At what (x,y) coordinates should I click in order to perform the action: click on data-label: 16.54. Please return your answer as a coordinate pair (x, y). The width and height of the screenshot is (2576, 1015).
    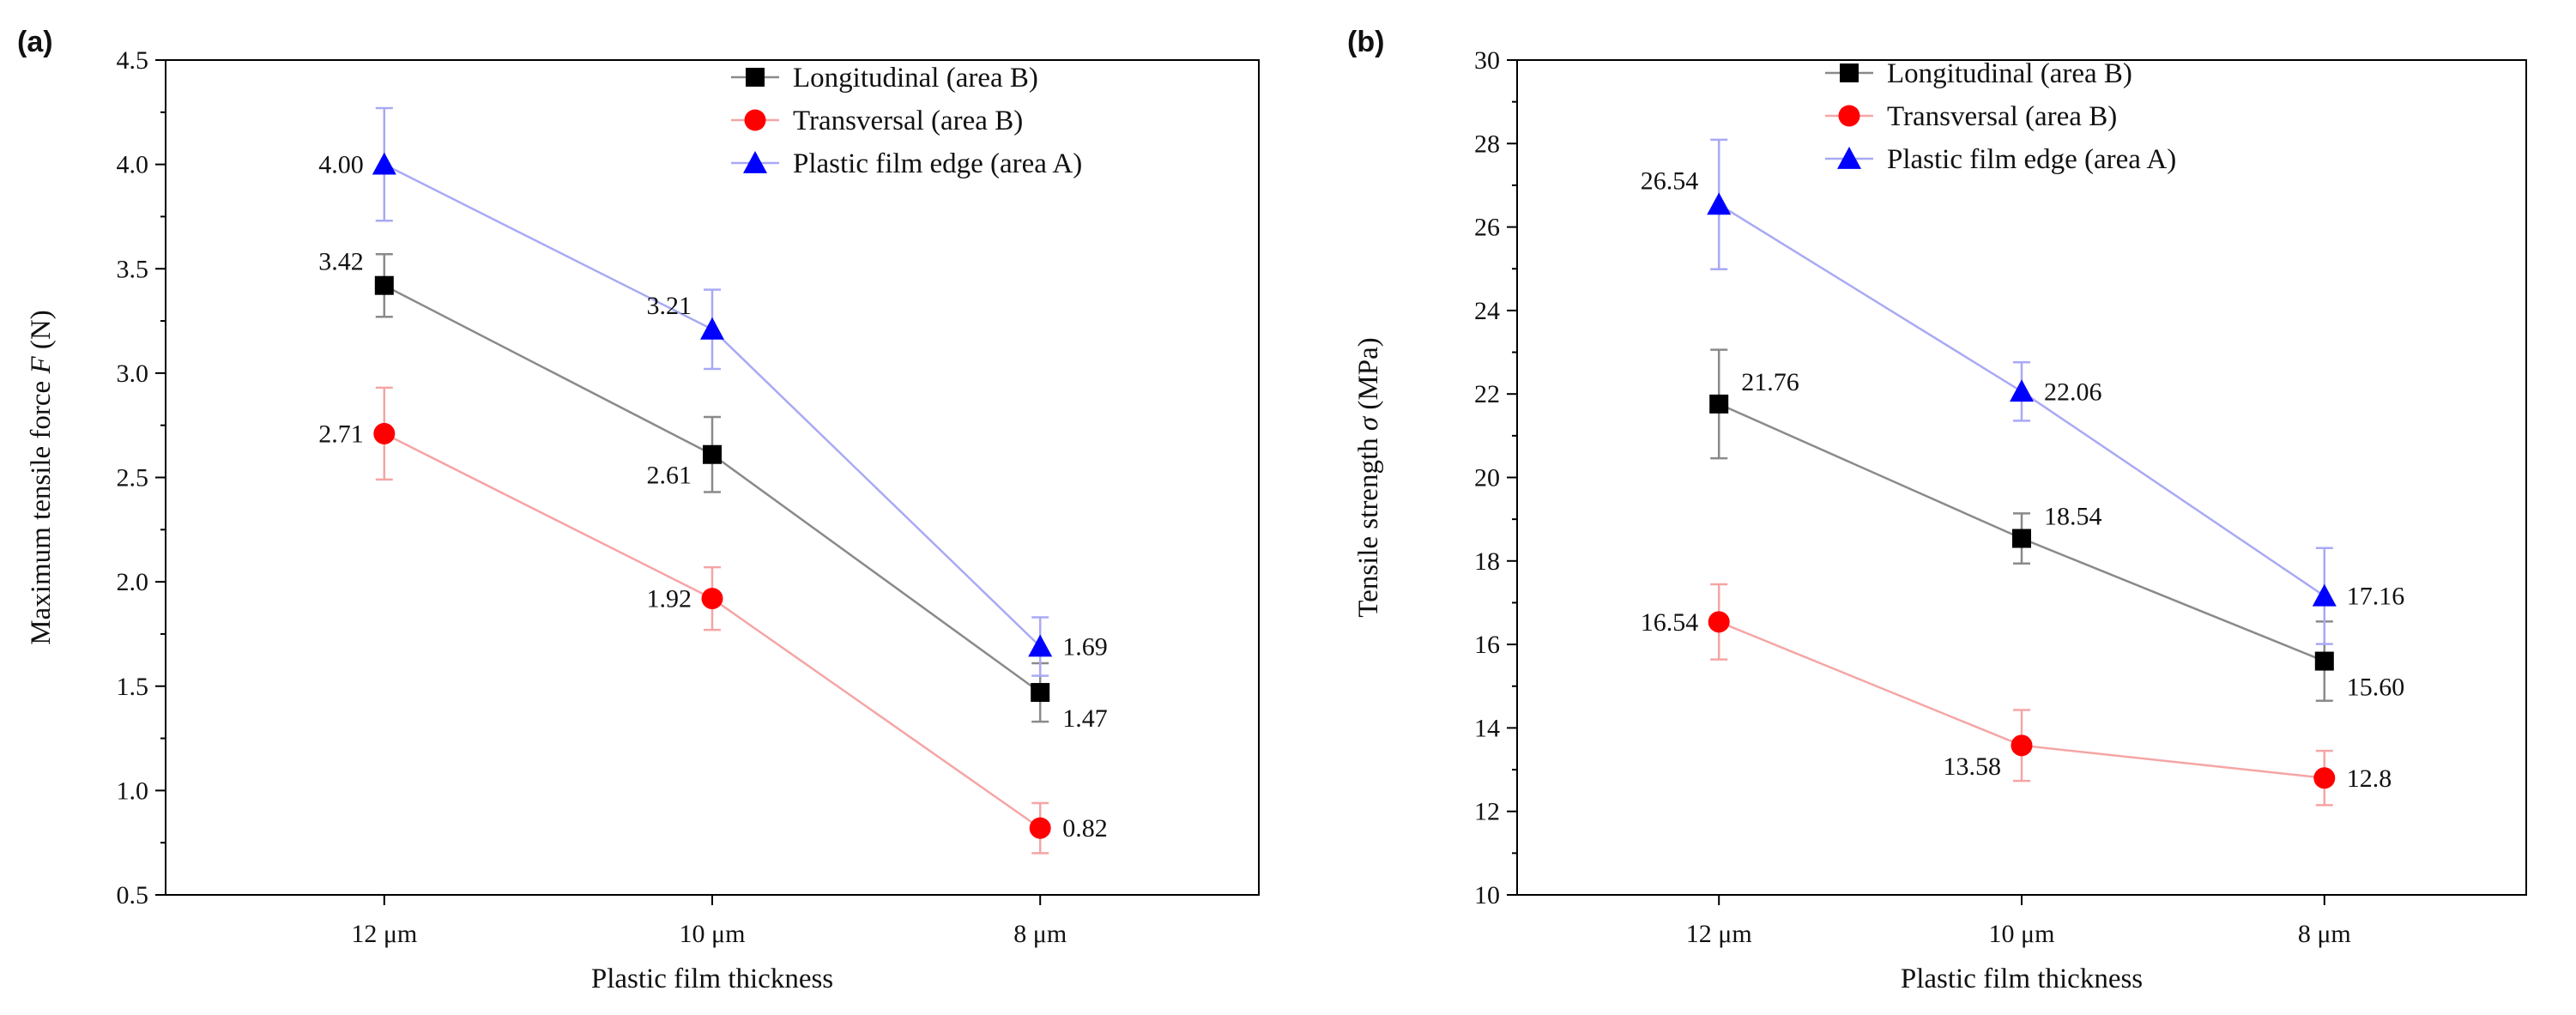
    Looking at the image, I should click on (1670, 623).